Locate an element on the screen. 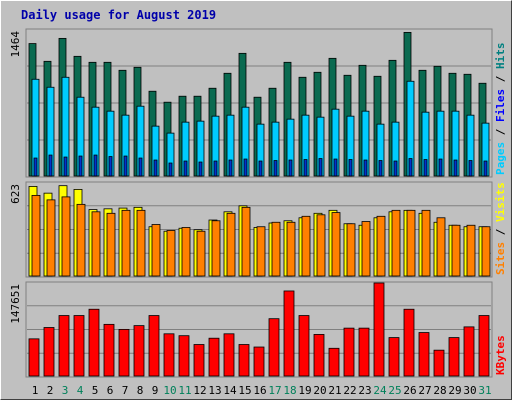 The width and height of the screenshot is (512, 401). x-tick-label: 23 is located at coordinates (364, 390).